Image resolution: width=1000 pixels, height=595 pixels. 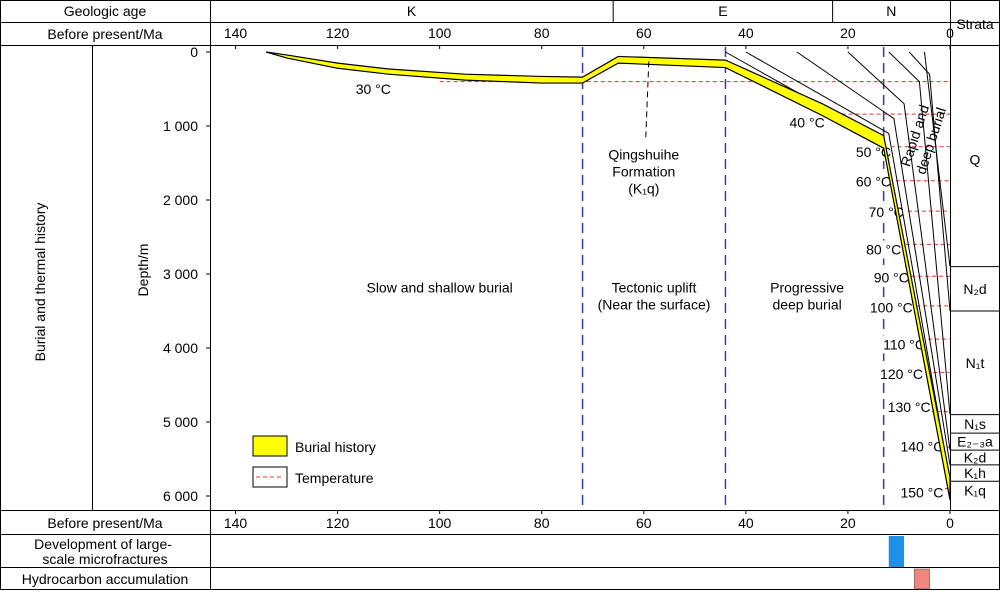 I want to click on y-tick-label: 2 000, so click(x=180, y=200).